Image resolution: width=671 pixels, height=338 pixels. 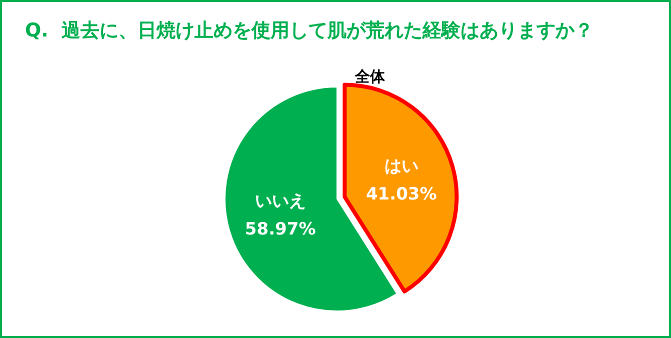 What do you see at coordinates (370, 77) in the screenshot?
I see `chart-subtitle: 全体` at bounding box center [370, 77].